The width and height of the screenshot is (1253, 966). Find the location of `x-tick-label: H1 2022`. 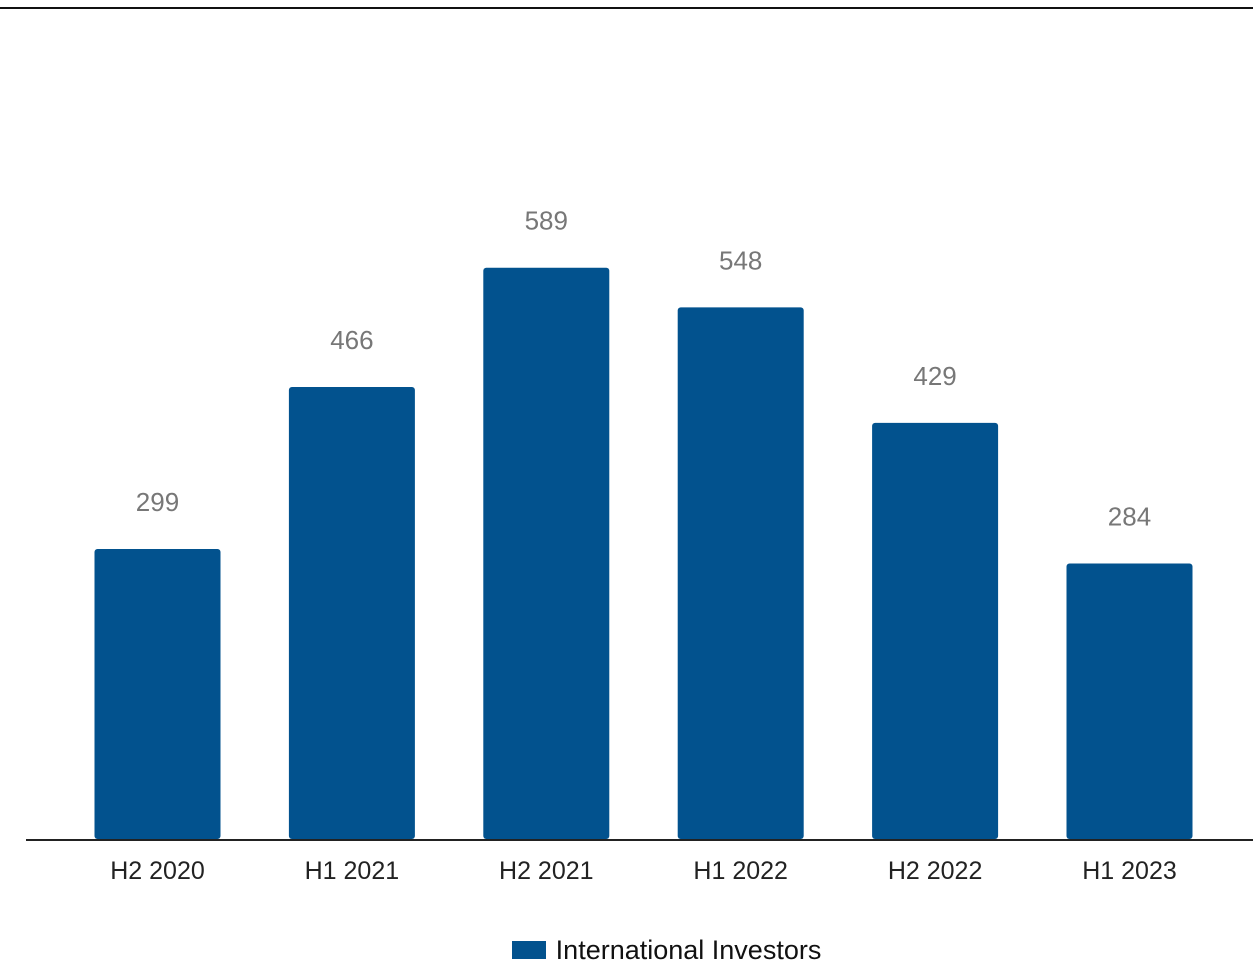

x-tick-label: H1 2022 is located at coordinates (740, 871).